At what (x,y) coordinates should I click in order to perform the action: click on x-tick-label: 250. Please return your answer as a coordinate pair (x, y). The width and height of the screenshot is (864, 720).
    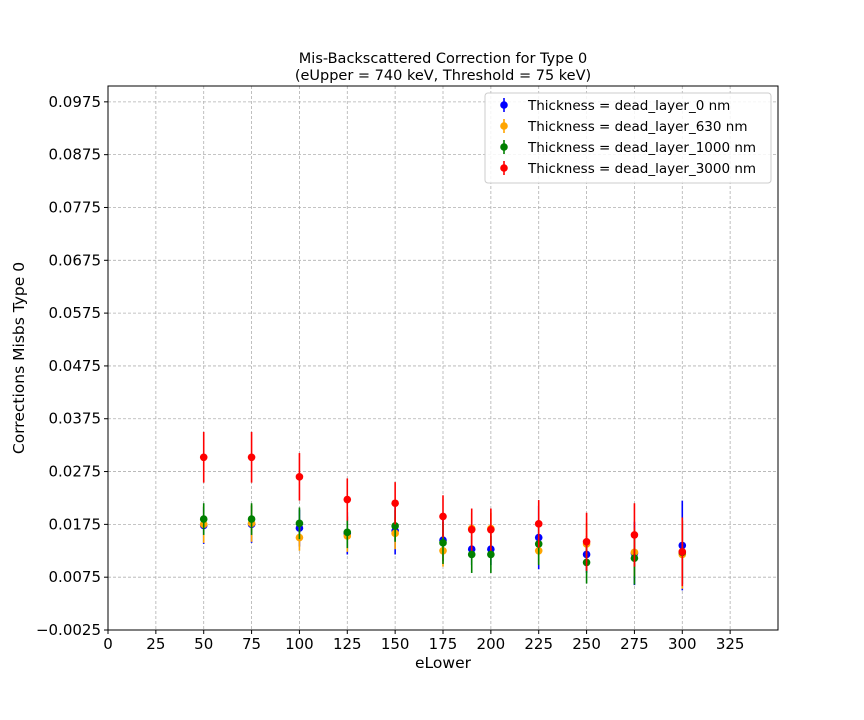
    Looking at the image, I should click on (586, 644).